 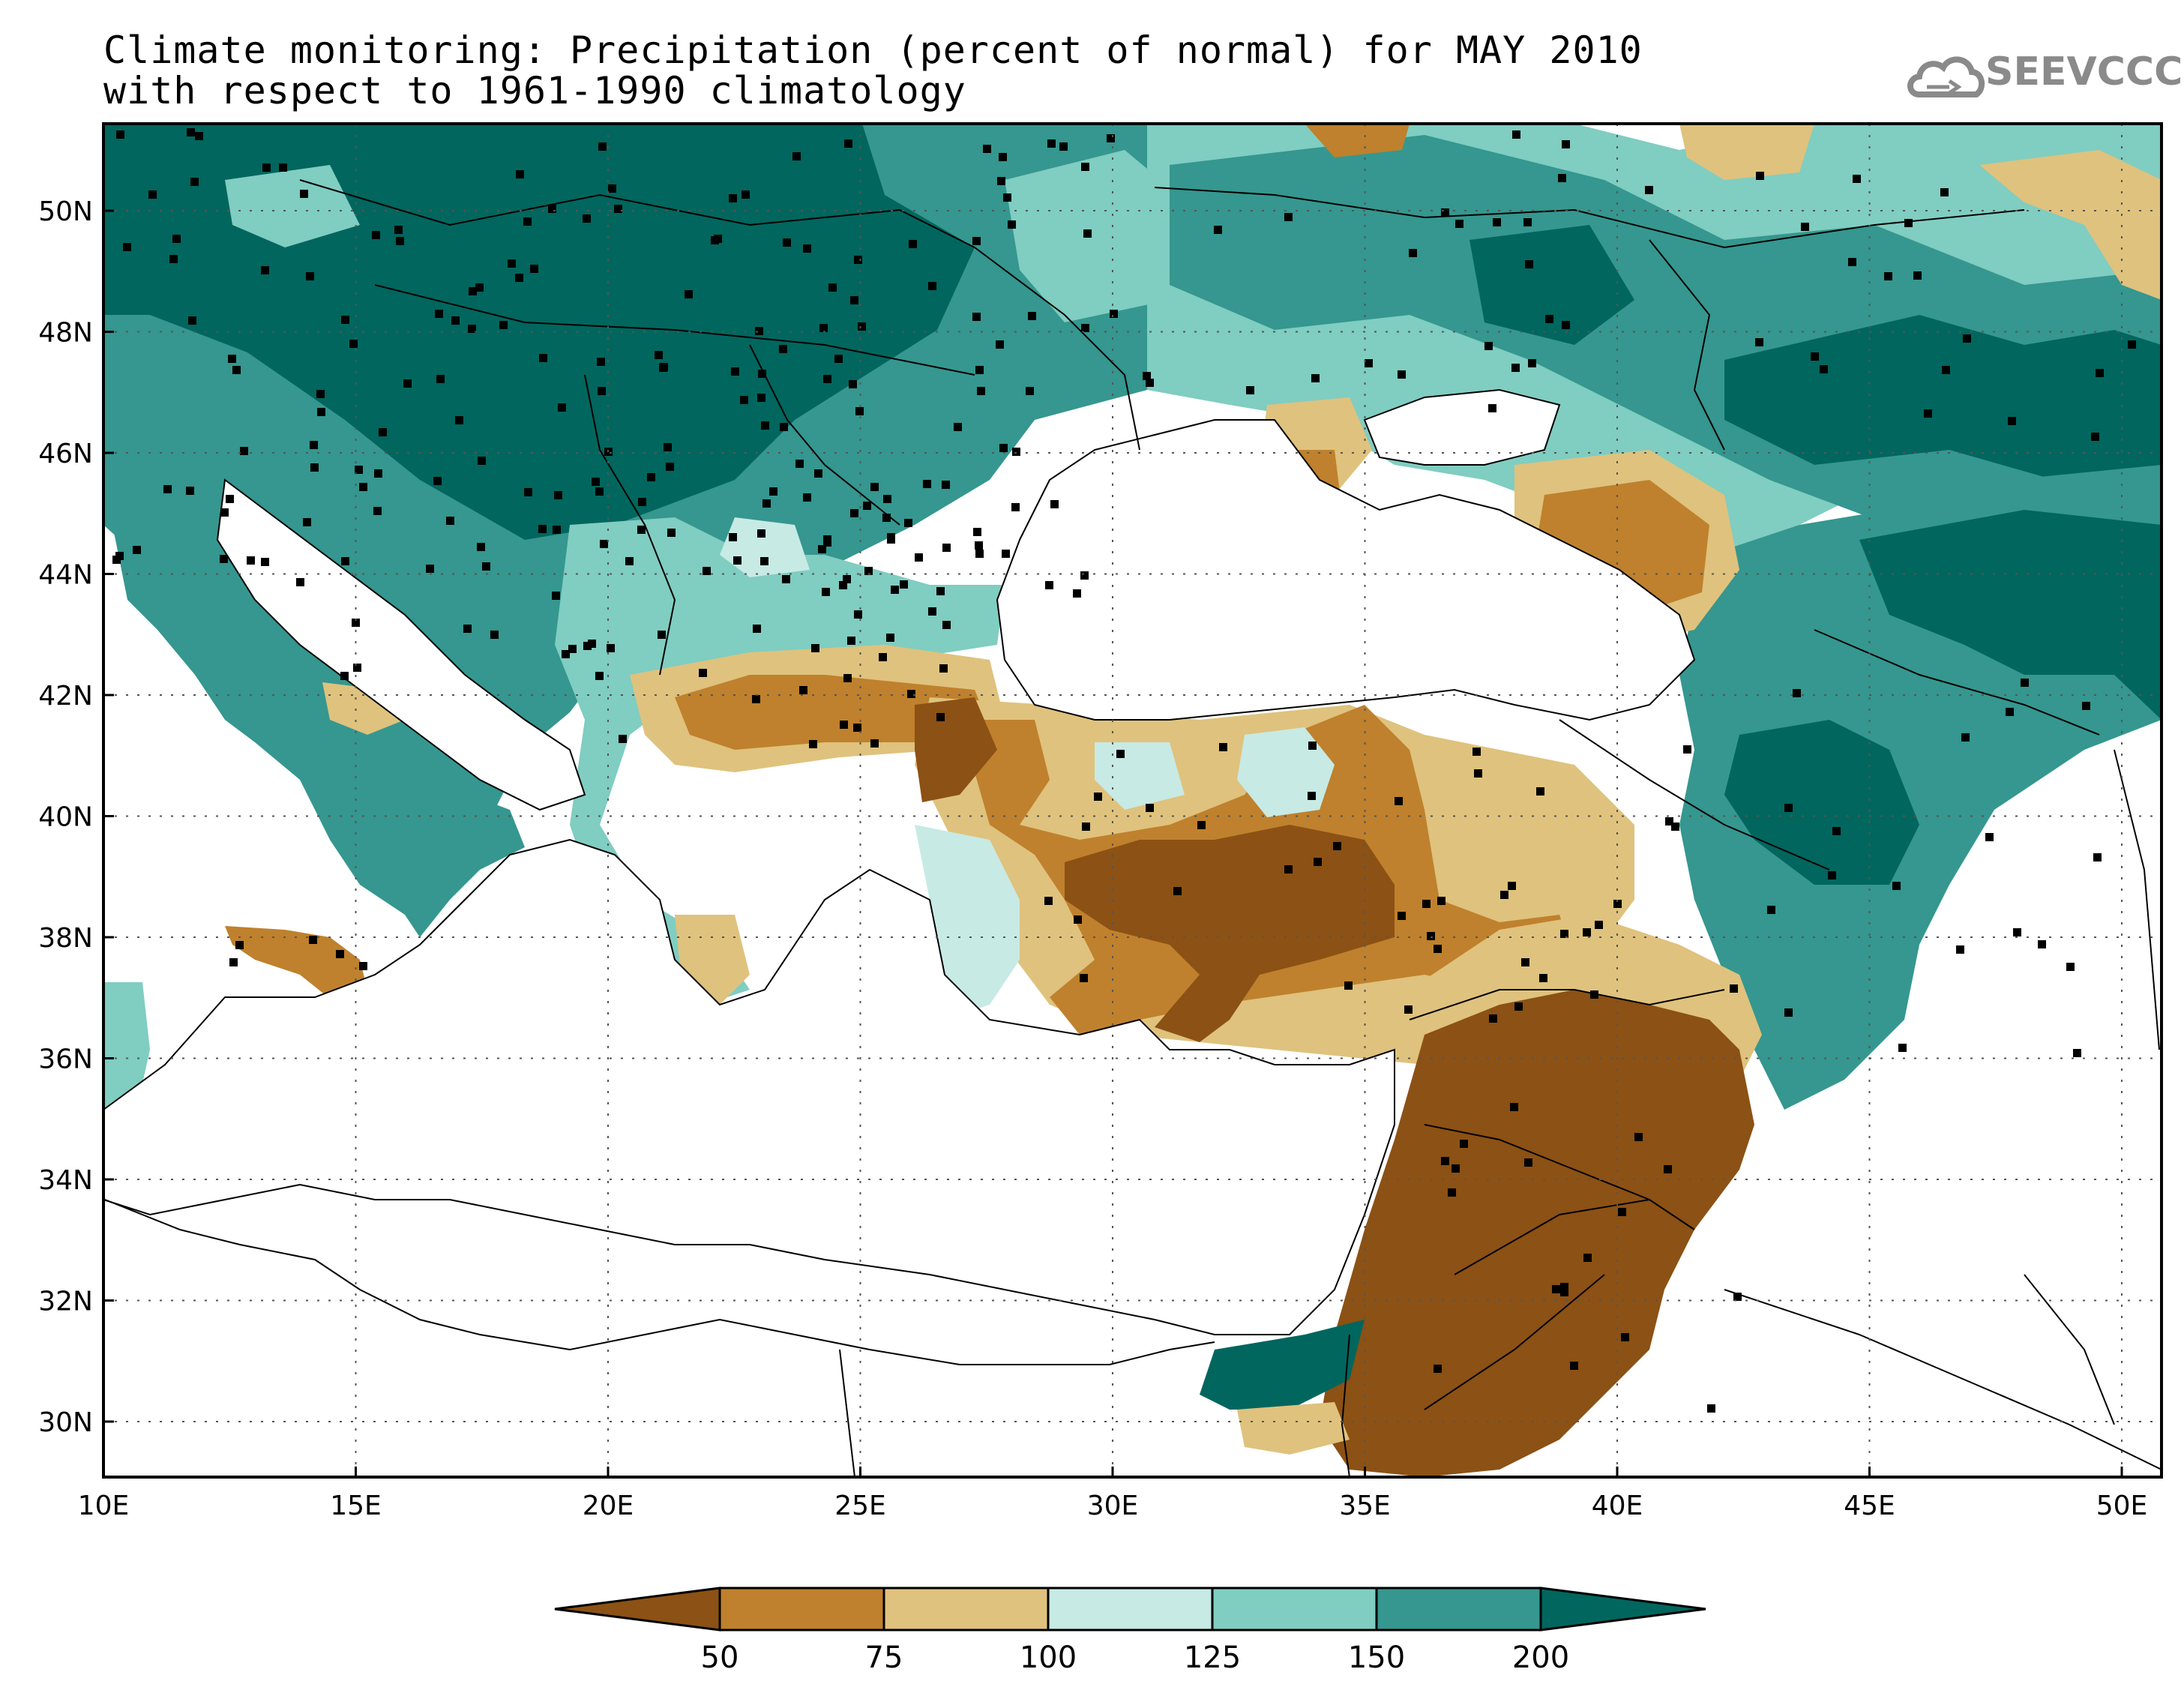 I want to click on extremely-wet-region-russia, so click(x=1943, y=397).